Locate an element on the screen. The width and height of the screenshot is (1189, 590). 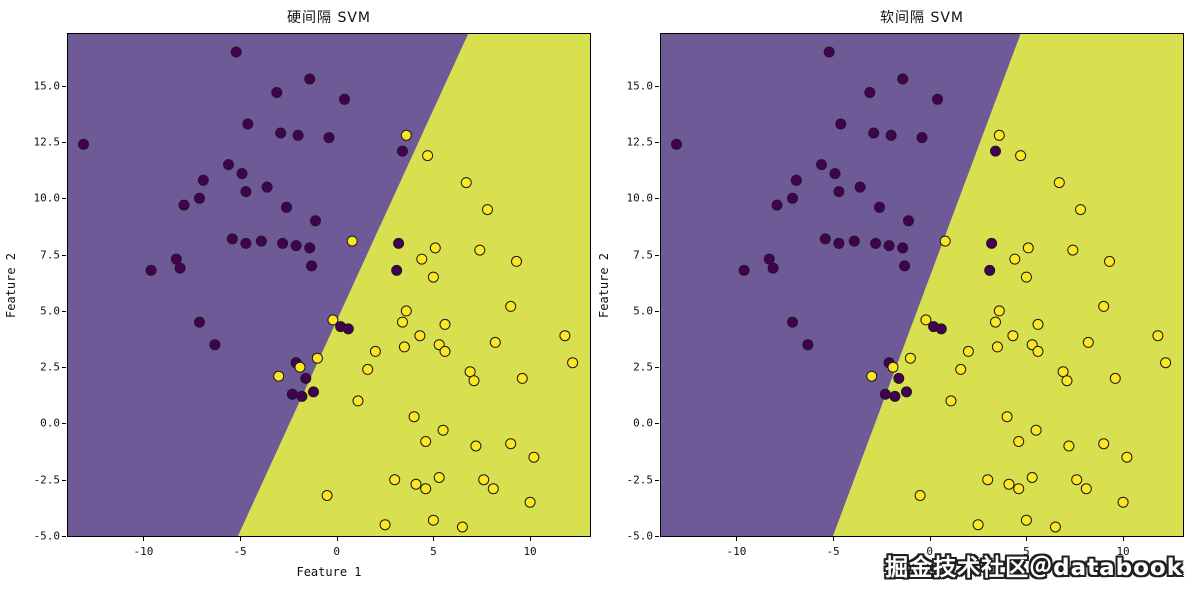
x-tick-label: -10 is located at coordinates (143, 551).